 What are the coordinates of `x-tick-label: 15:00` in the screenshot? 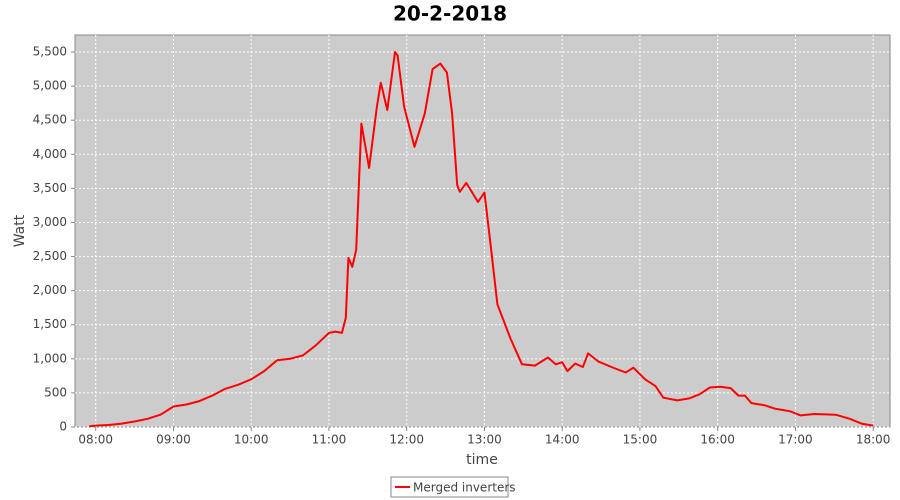 It's located at (640, 440).